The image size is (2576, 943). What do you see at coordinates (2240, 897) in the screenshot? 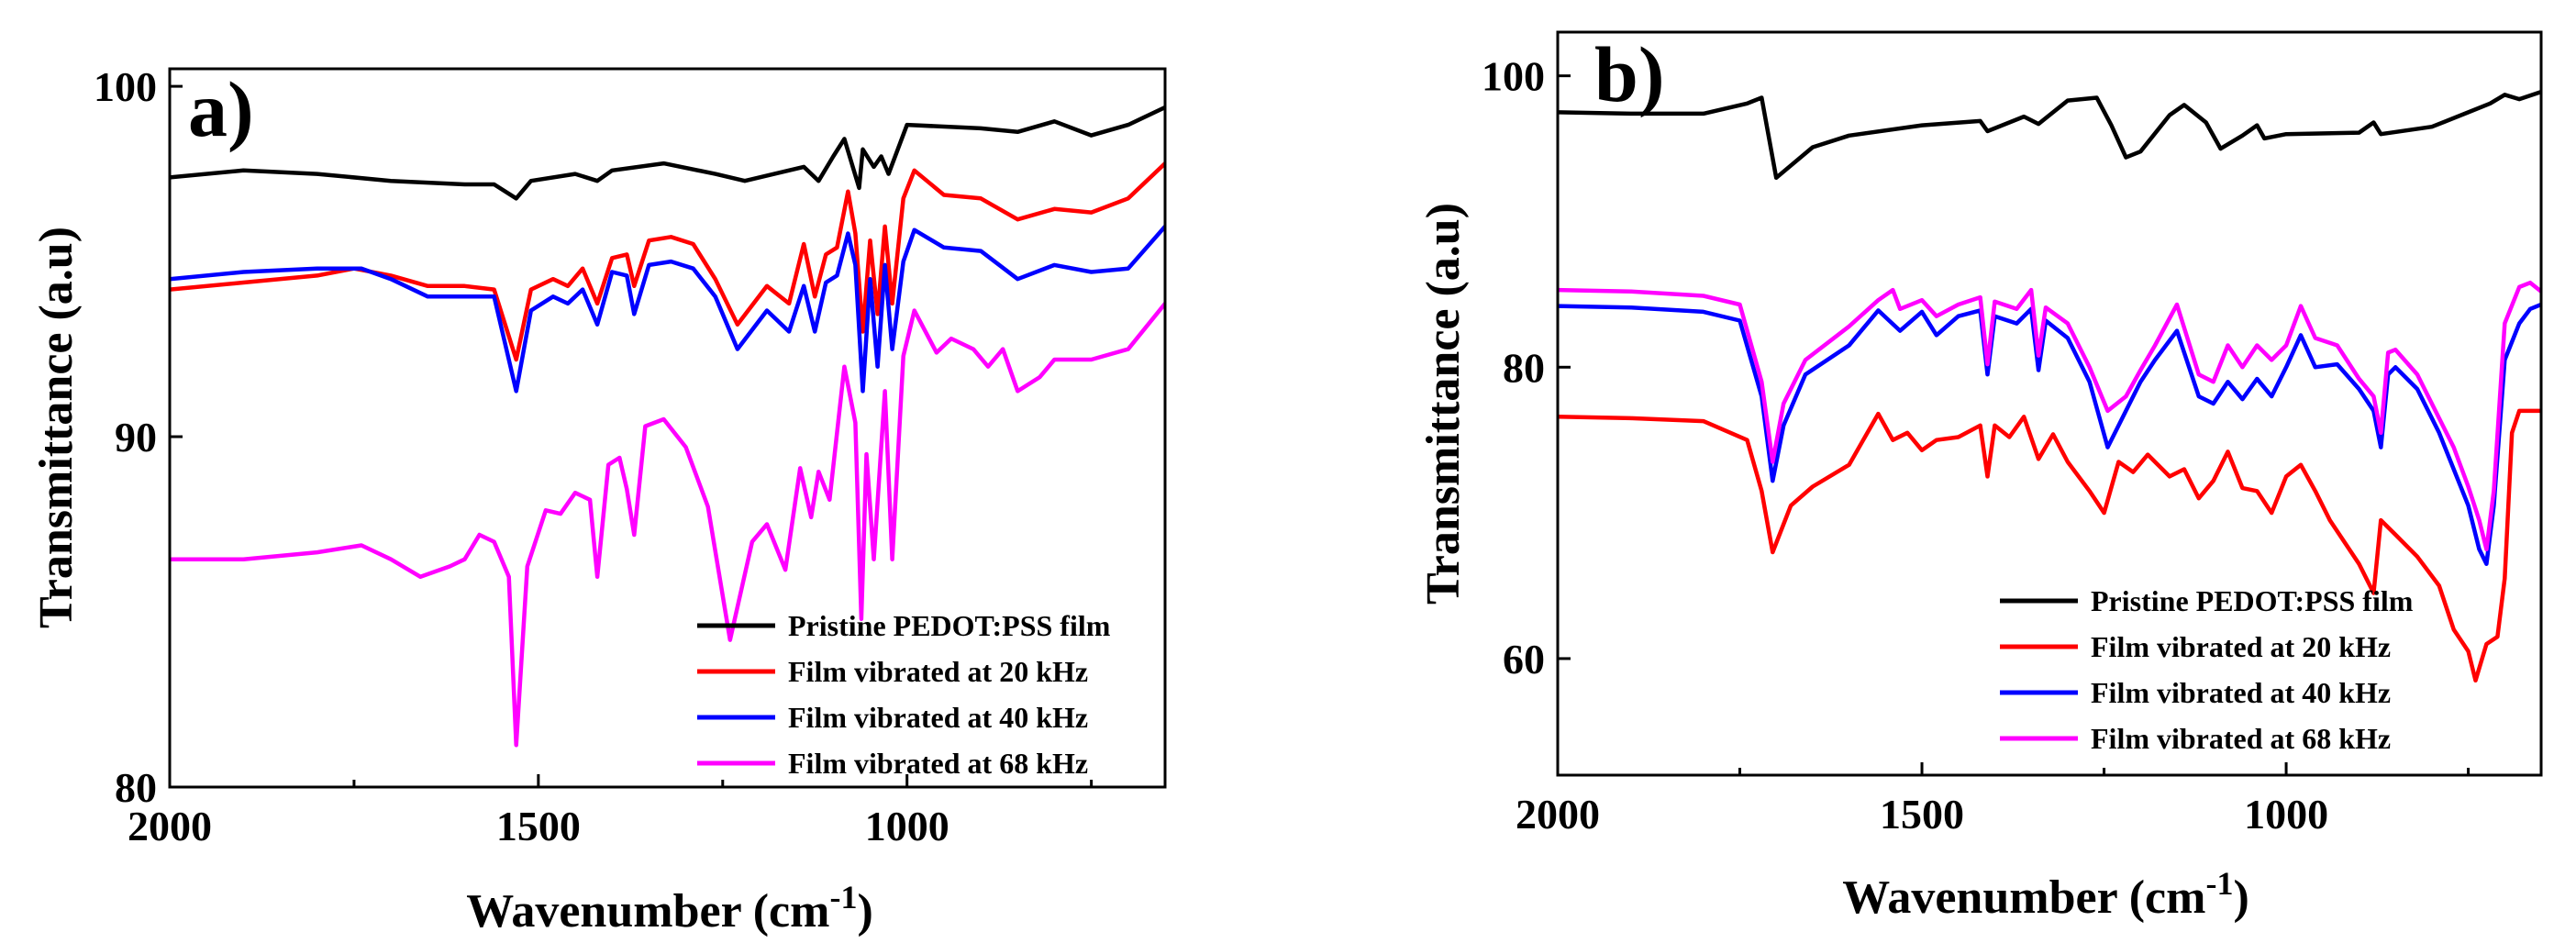
I see `panel-b-x-axis-title-close: )` at bounding box center [2240, 897].